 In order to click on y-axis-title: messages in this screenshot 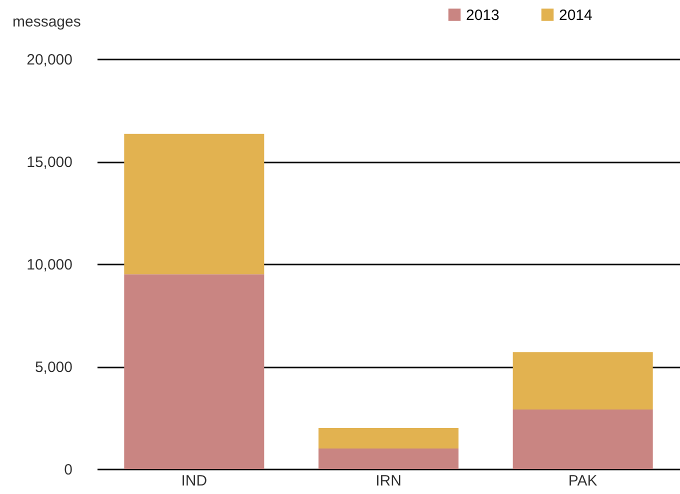, I will do `click(46, 22)`.